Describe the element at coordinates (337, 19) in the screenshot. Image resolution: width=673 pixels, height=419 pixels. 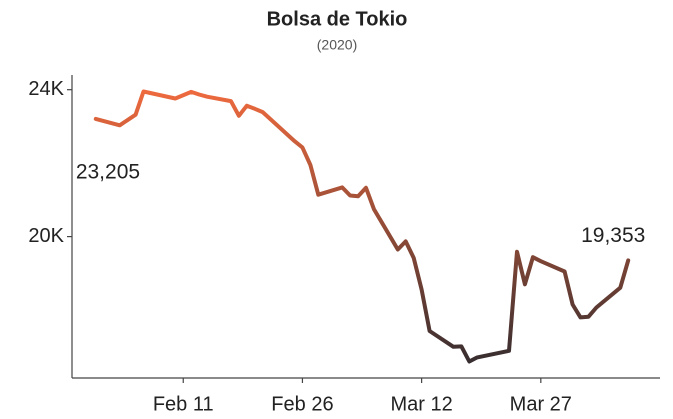
I see `chart-title: Bolsa de Tokio` at that location.